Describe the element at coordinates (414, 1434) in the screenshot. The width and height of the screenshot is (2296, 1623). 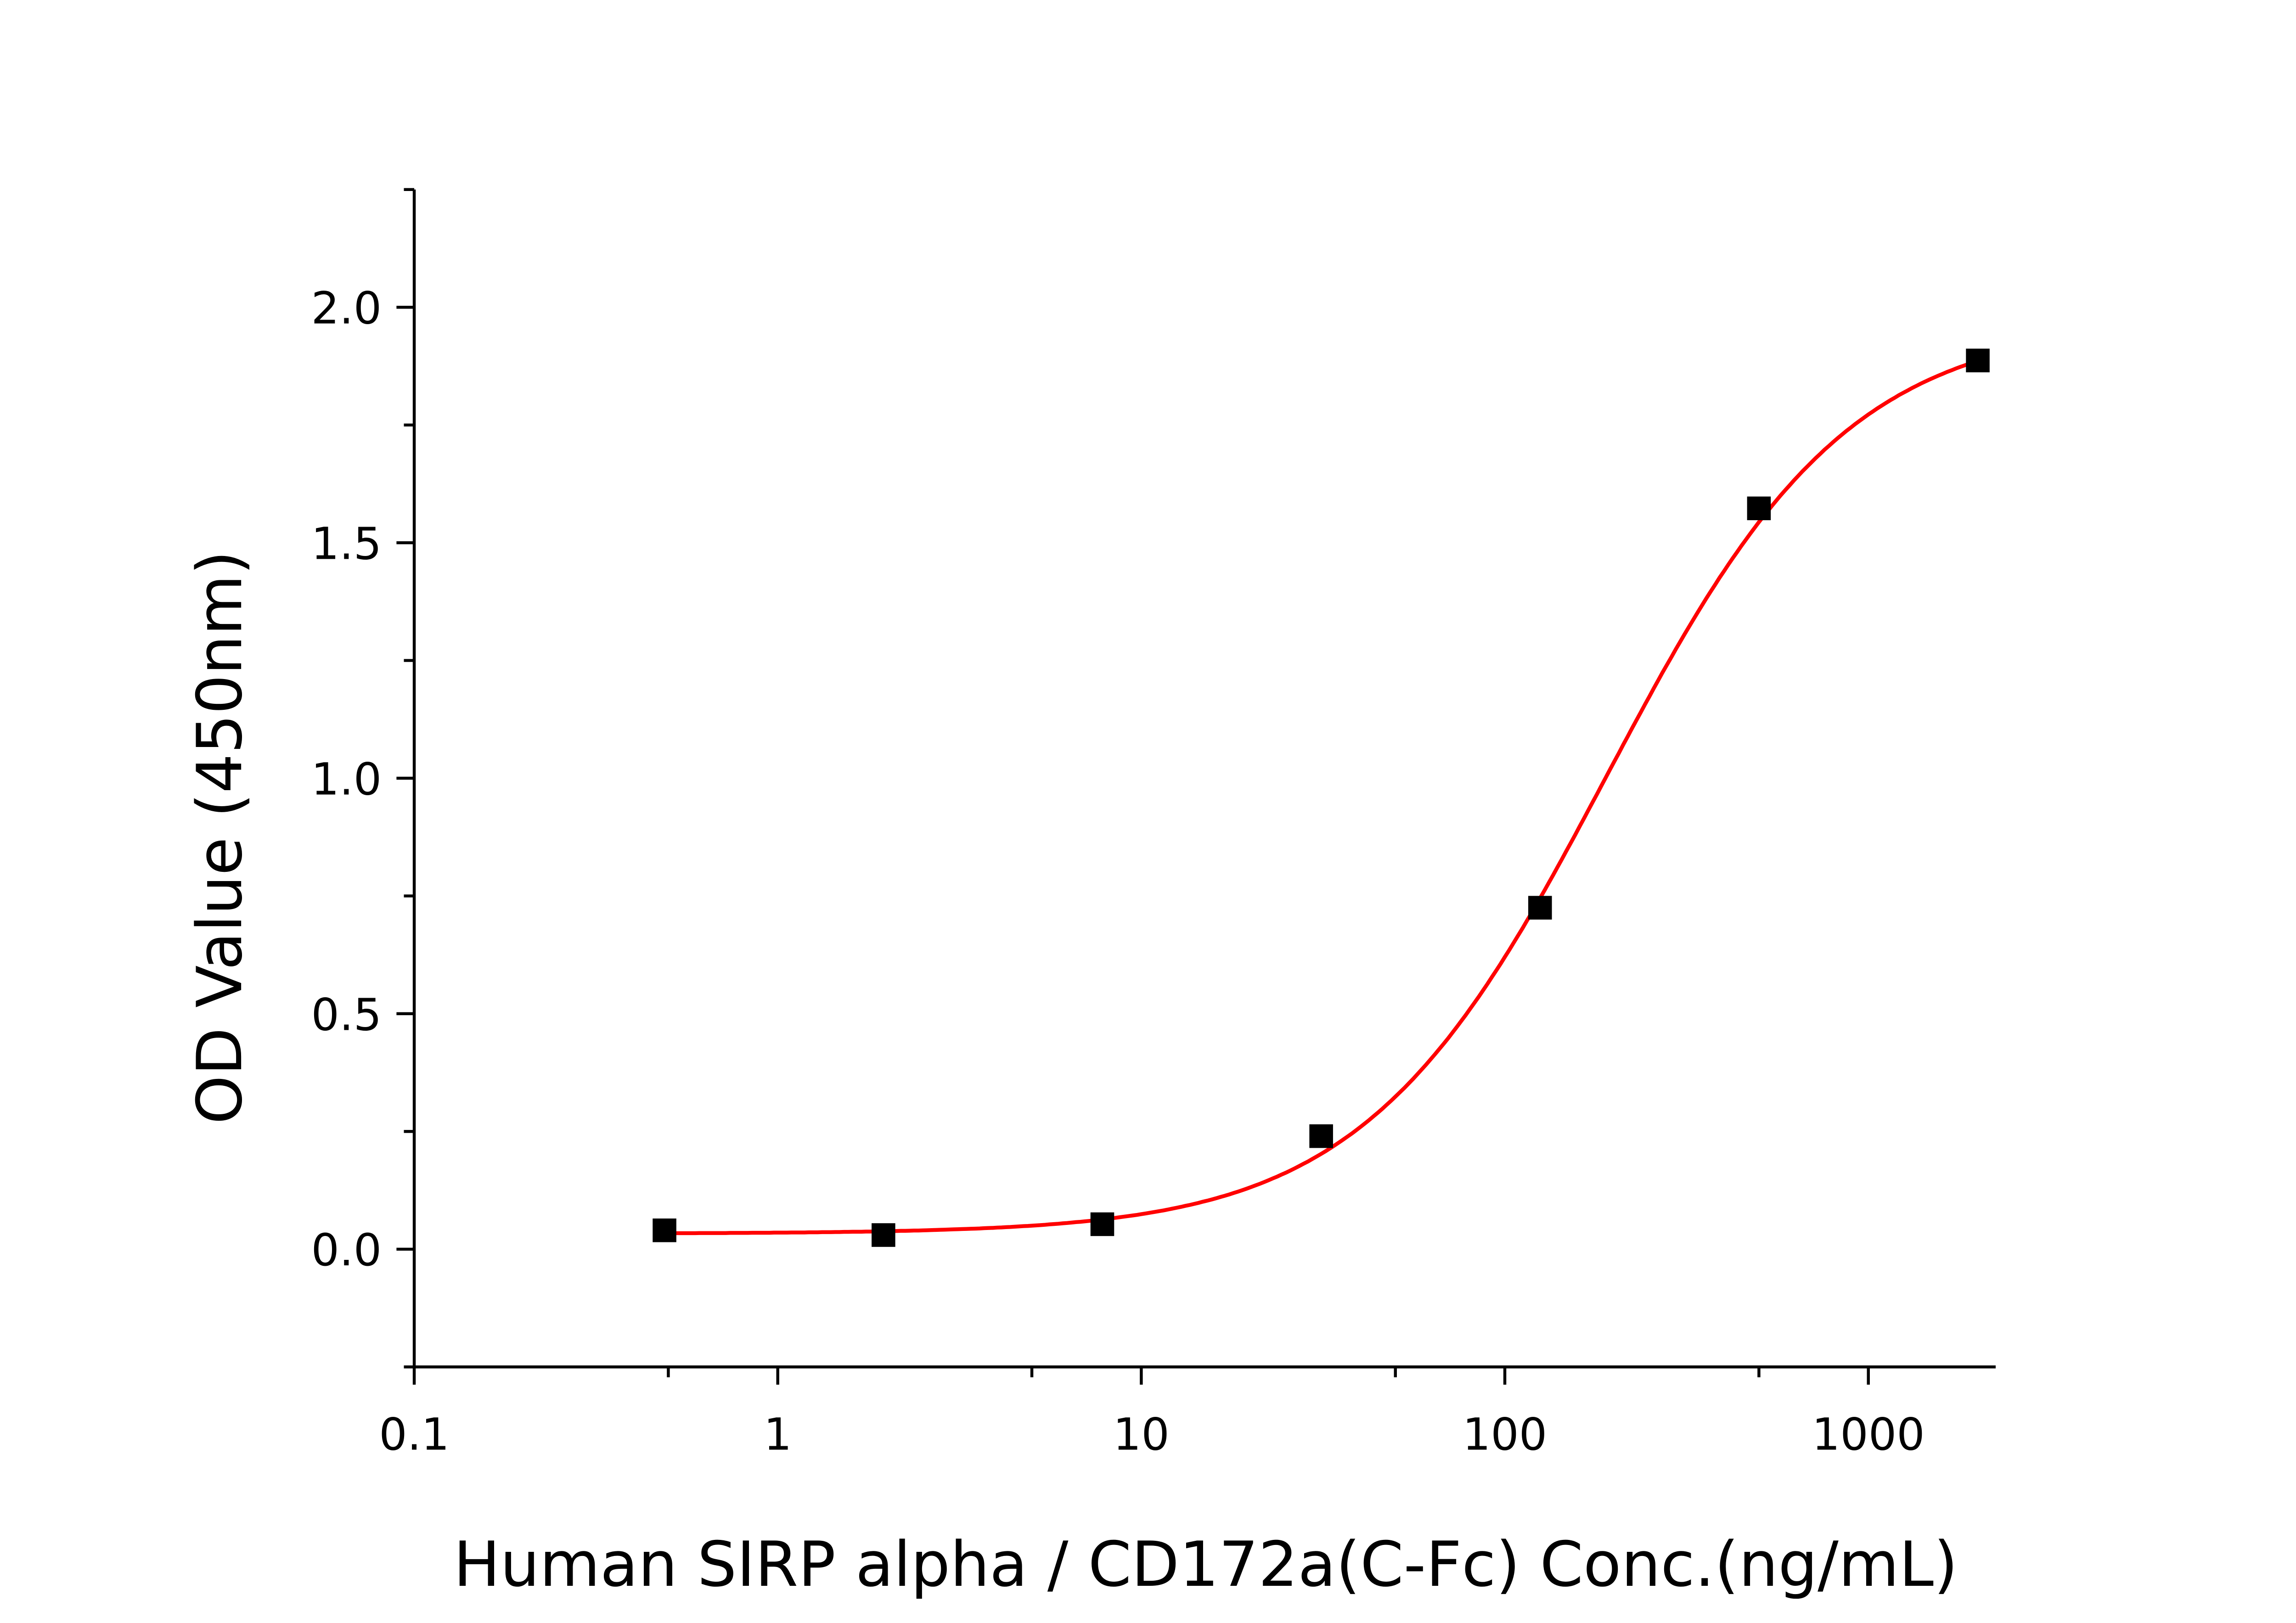
I see `x-tick-label: 0.1` at that location.